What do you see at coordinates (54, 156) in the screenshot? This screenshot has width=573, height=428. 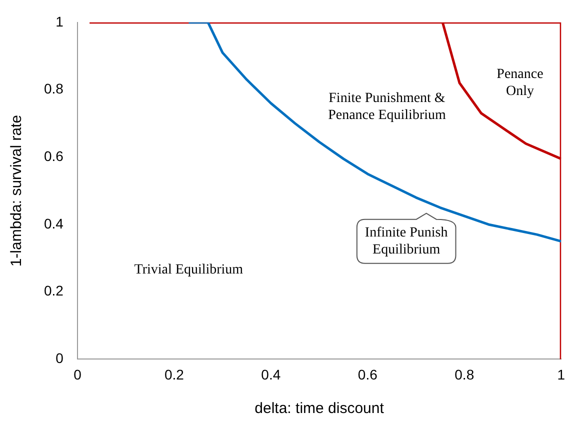 I see `y-tick-label: 0.6` at bounding box center [54, 156].